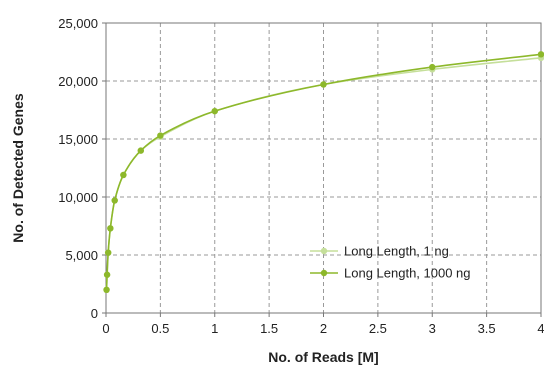 This screenshot has height=372, width=544. Describe the element at coordinates (407, 273) in the screenshot. I see `legend-label: Long Length, 1000 ng` at that location.